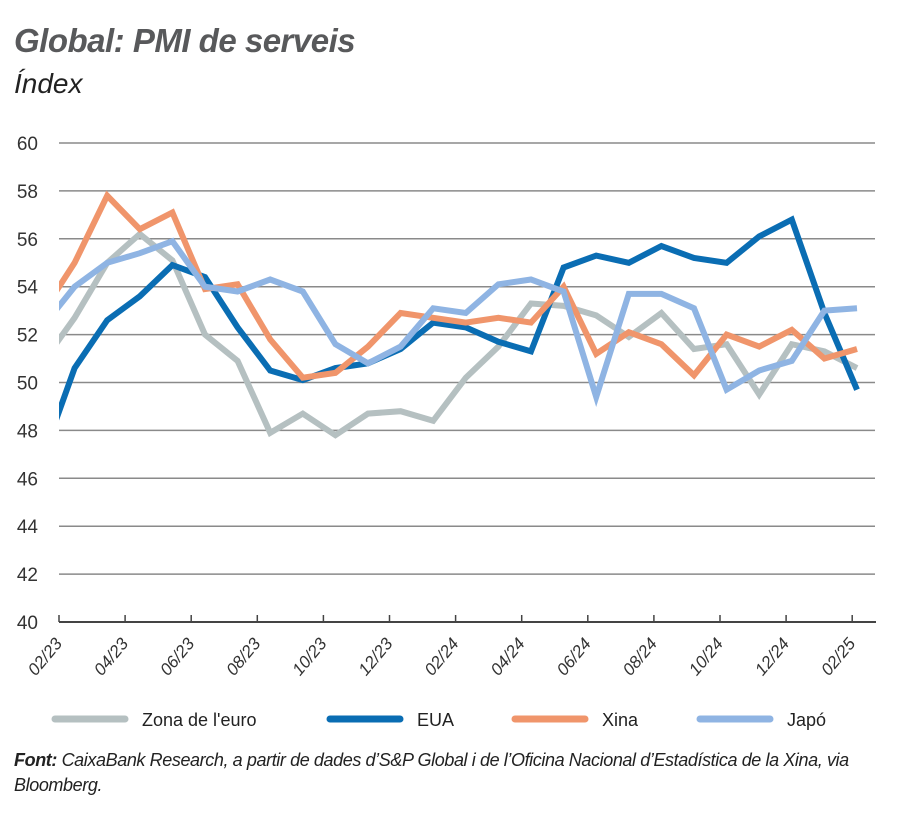  What do you see at coordinates (199, 720) in the screenshot?
I see `legend-label: Zona de l'euro` at bounding box center [199, 720].